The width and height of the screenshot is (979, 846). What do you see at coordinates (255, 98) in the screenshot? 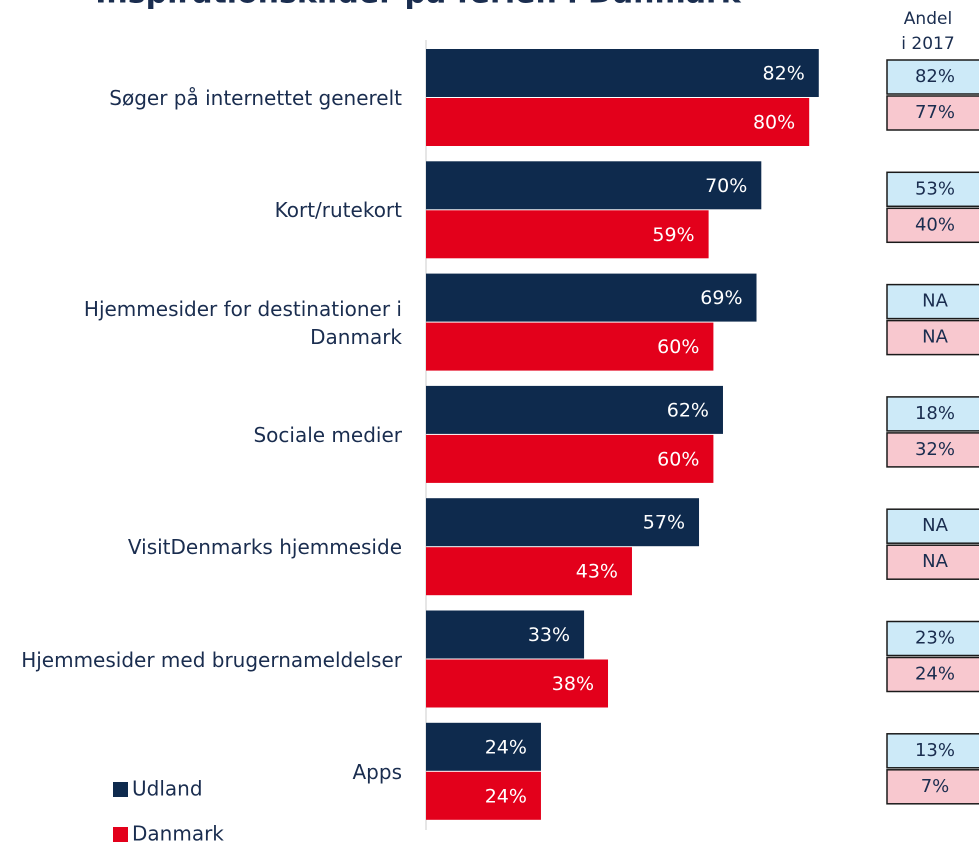
I see `category-label: Søger på internettet generelt` at bounding box center [255, 98].